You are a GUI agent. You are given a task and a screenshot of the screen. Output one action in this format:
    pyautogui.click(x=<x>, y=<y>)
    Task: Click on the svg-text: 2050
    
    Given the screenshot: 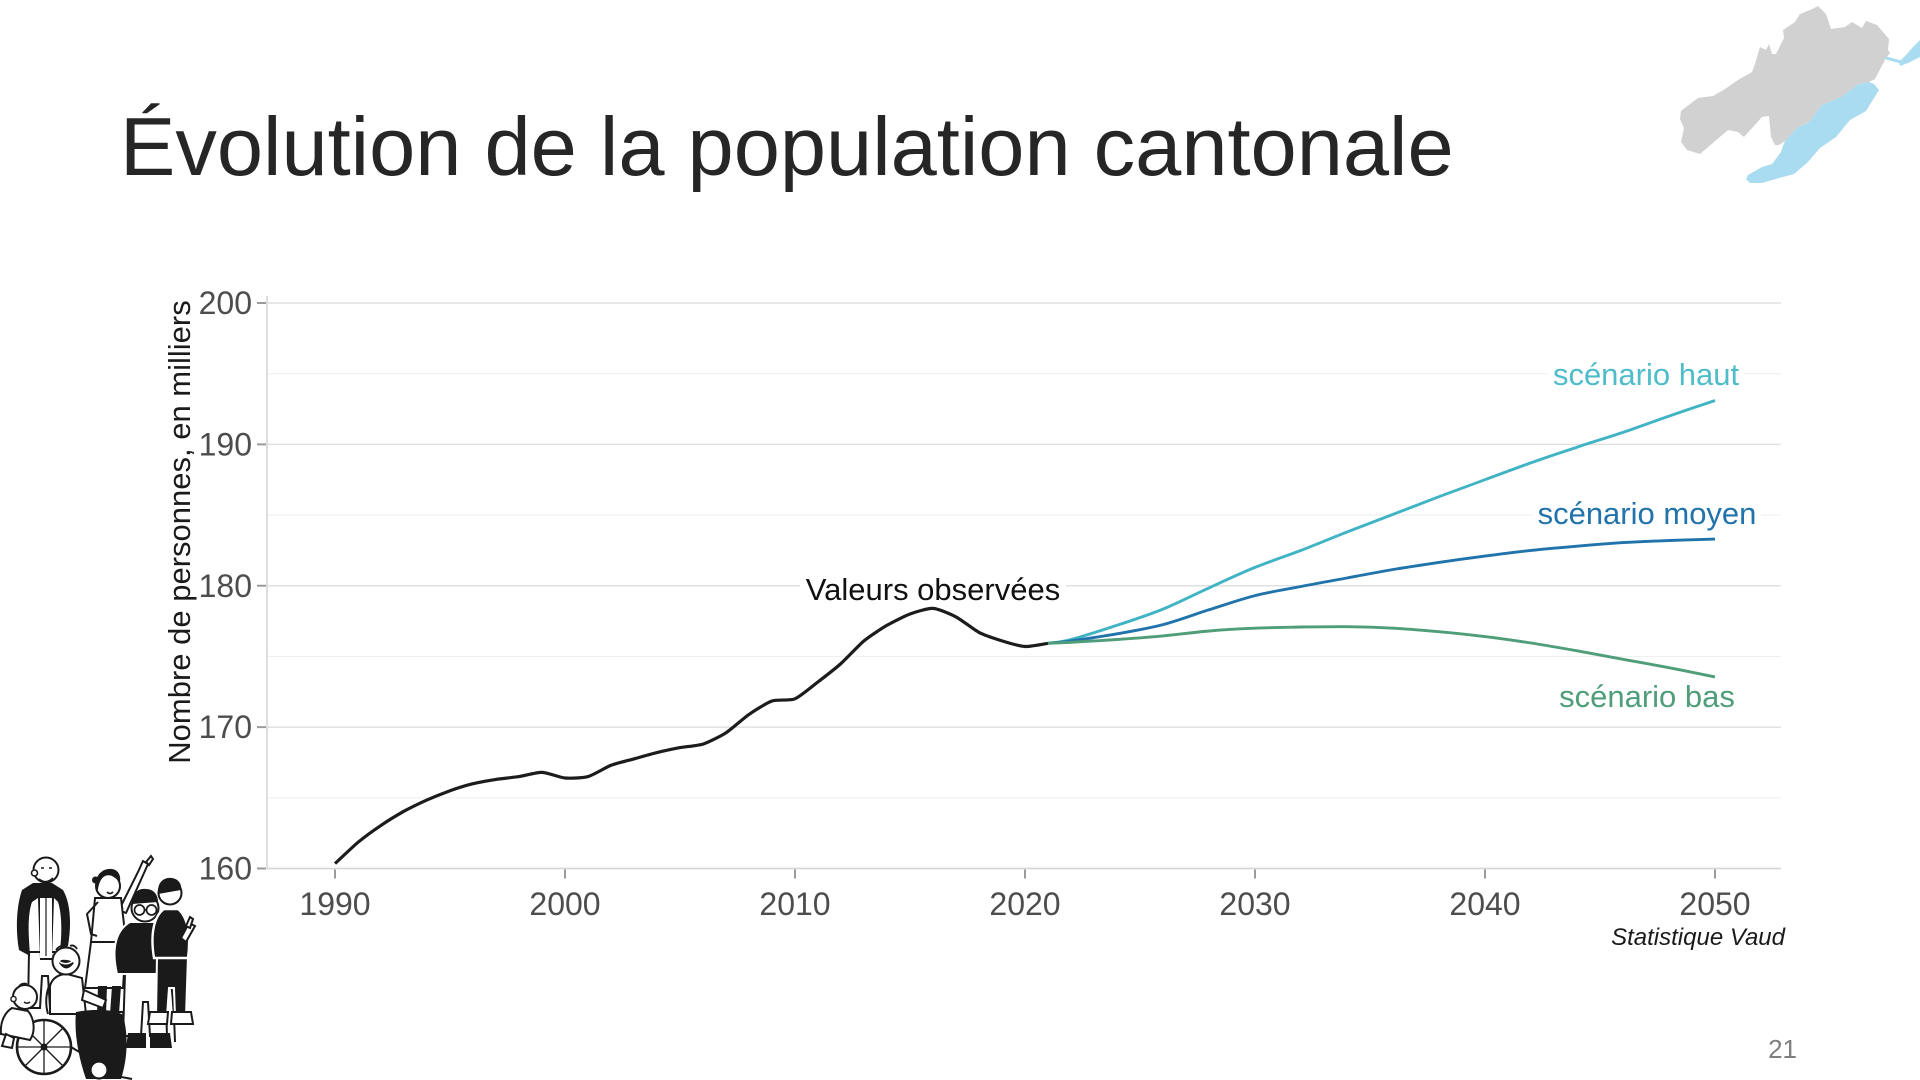 What is the action you would take?
    pyautogui.click(x=1714, y=904)
    